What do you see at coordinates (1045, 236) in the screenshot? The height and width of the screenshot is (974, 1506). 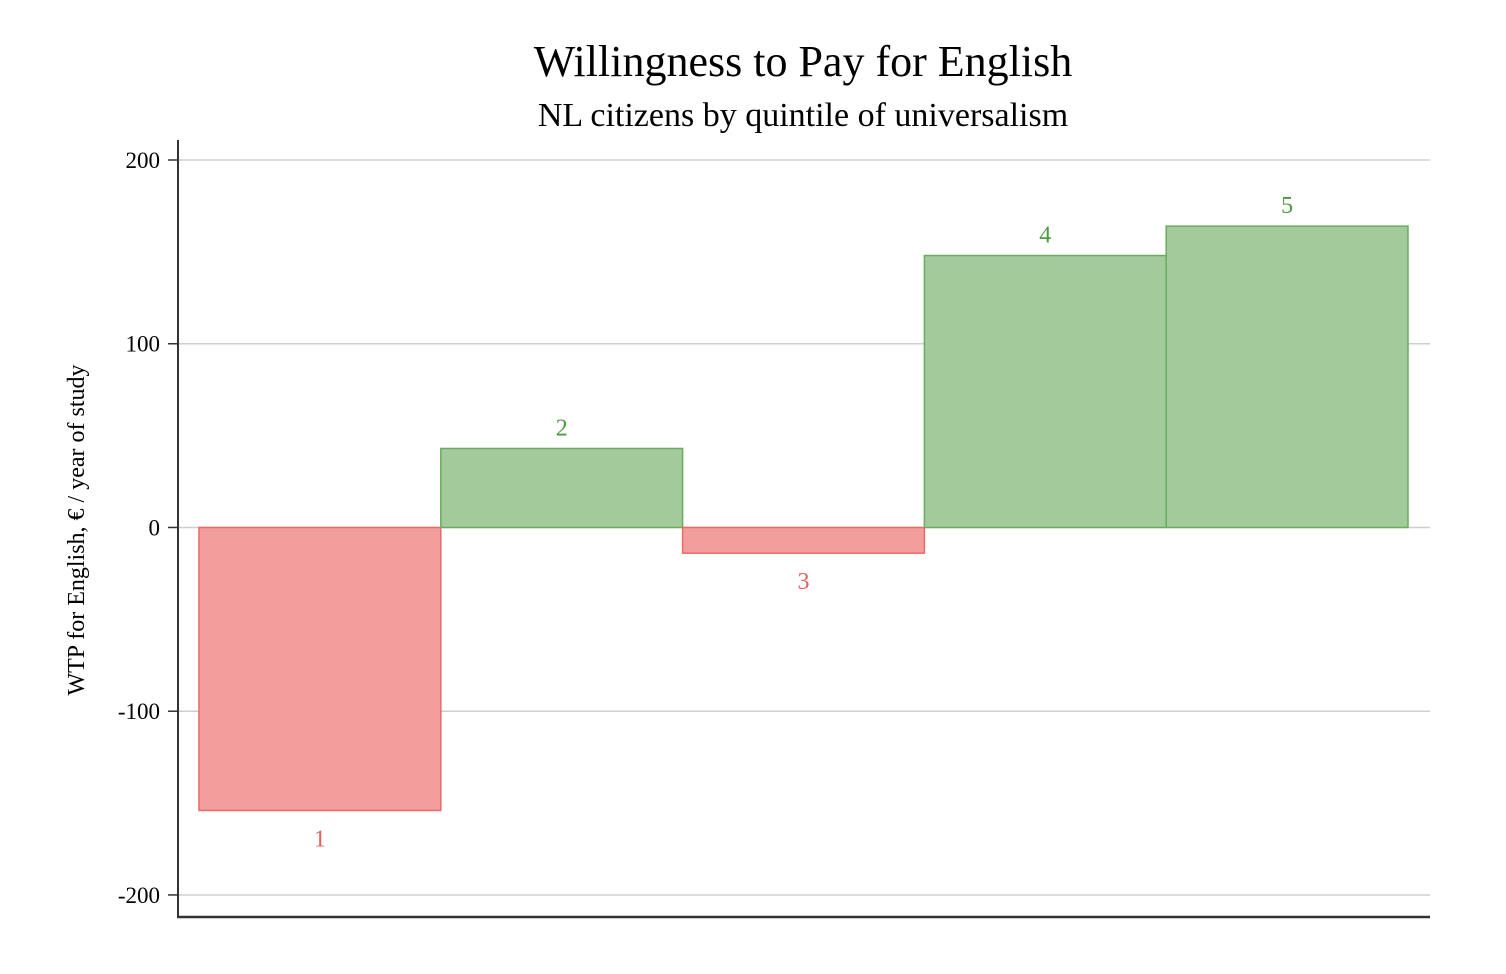 I see `bar-label-4: 4` at bounding box center [1045, 236].